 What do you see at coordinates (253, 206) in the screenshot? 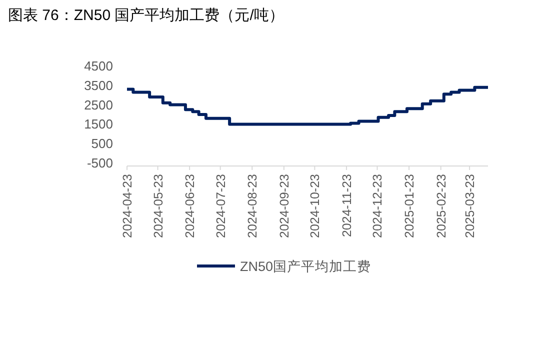
I see `x-tick-label: 2024-08-23` at bounding box center [253, 206].